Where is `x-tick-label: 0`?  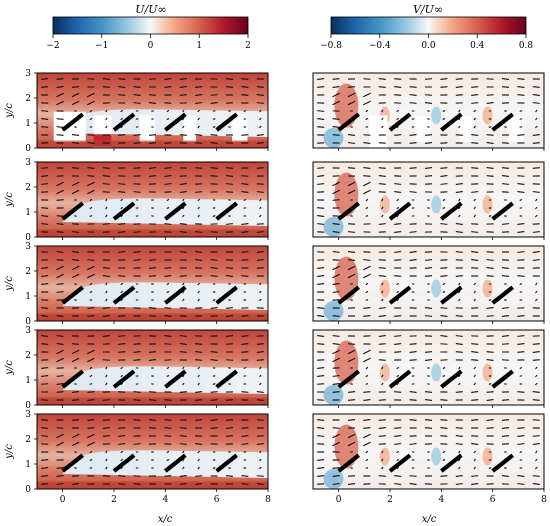
x-tick-label: 0 is located at coordinates (339, 500).